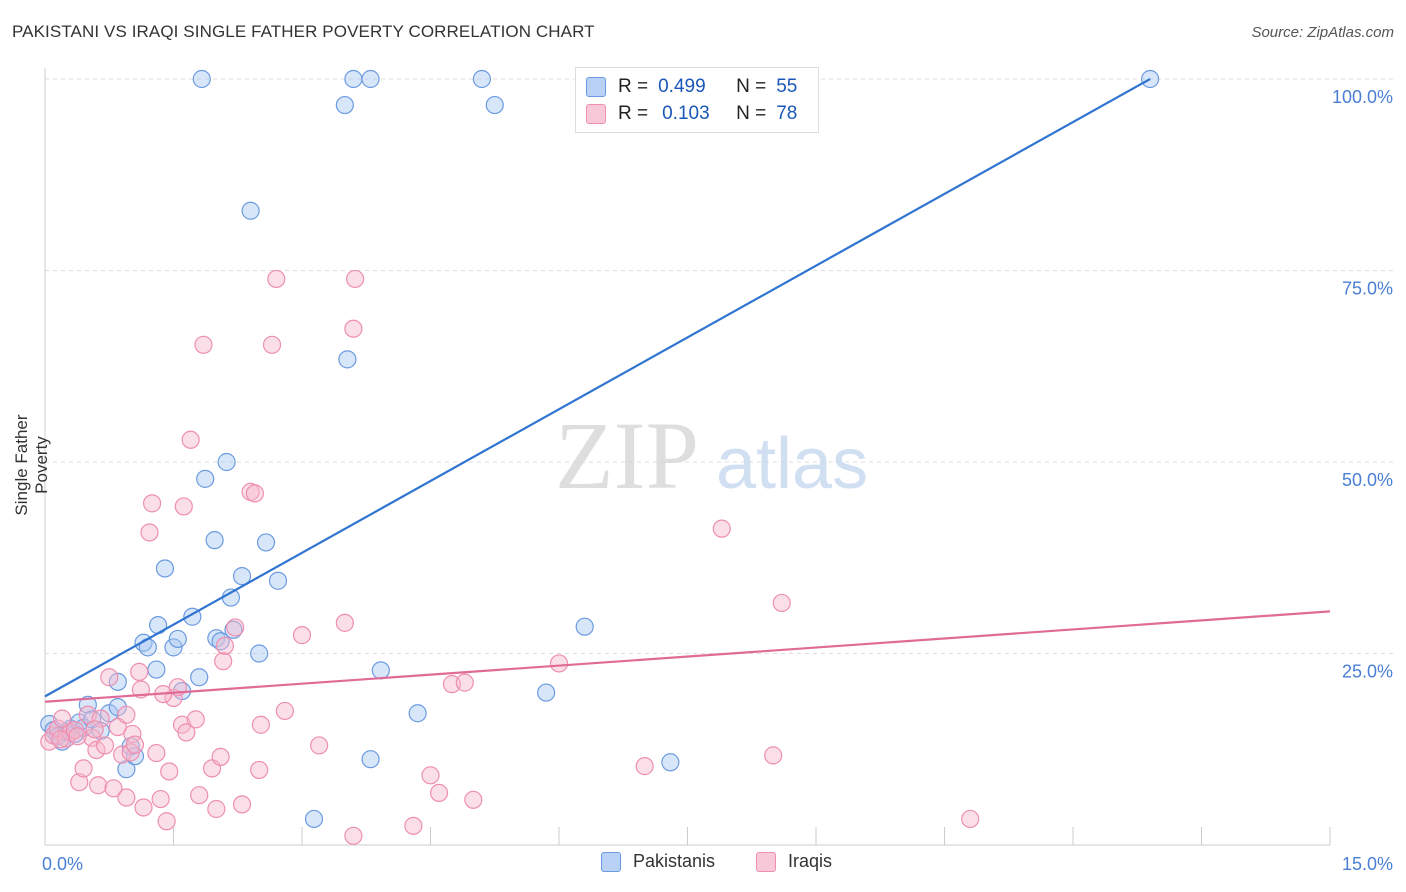  Describe the element at coordinates (627, 455) in the screenshot. I see `watermark-zip: ZIP` at that location.